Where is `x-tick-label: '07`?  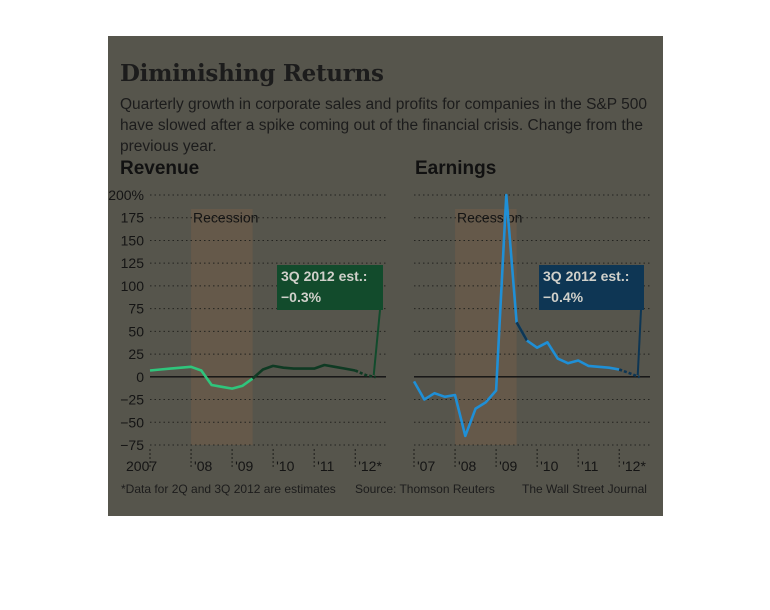 x-tick-label: '07 is located at coordinates (426, 466).